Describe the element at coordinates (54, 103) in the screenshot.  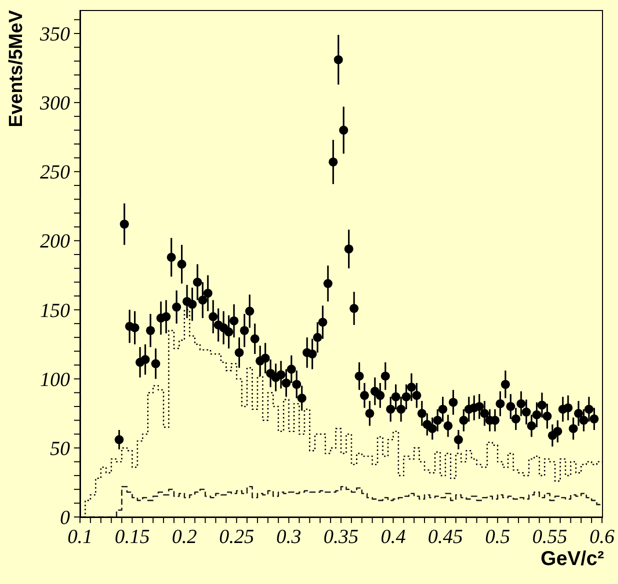
I see `y-tick-label: 300` at that location.